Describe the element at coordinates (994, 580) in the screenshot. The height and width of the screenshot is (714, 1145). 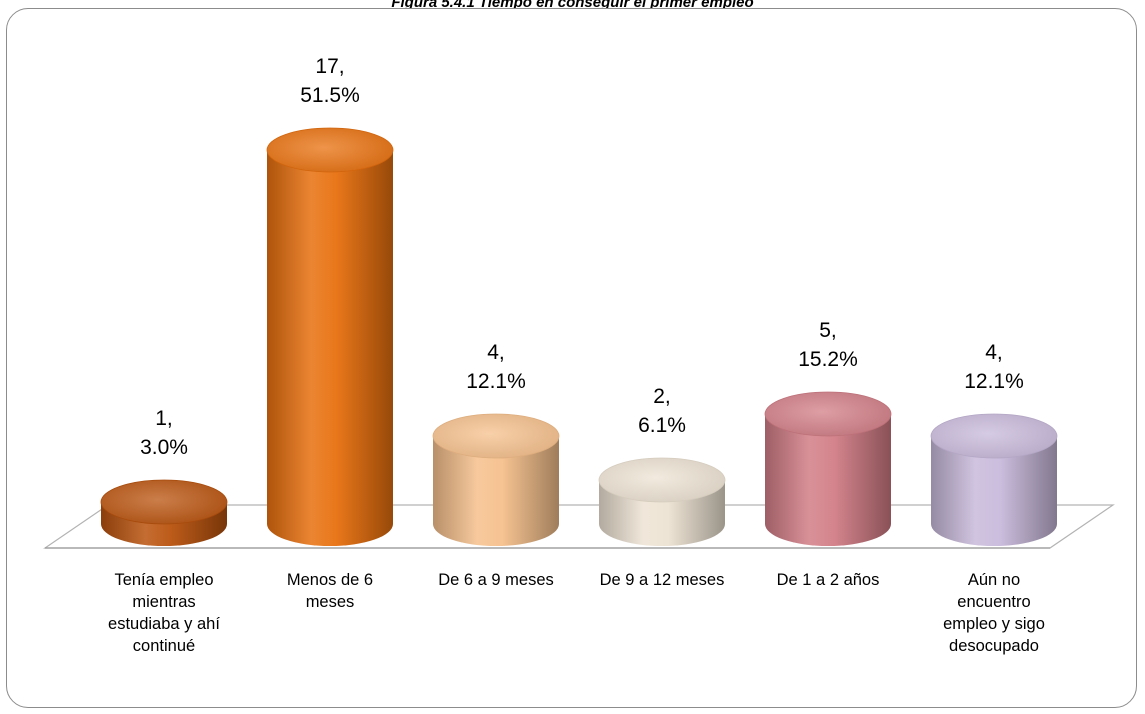
I see `category-label-line: Aún no` at that location.